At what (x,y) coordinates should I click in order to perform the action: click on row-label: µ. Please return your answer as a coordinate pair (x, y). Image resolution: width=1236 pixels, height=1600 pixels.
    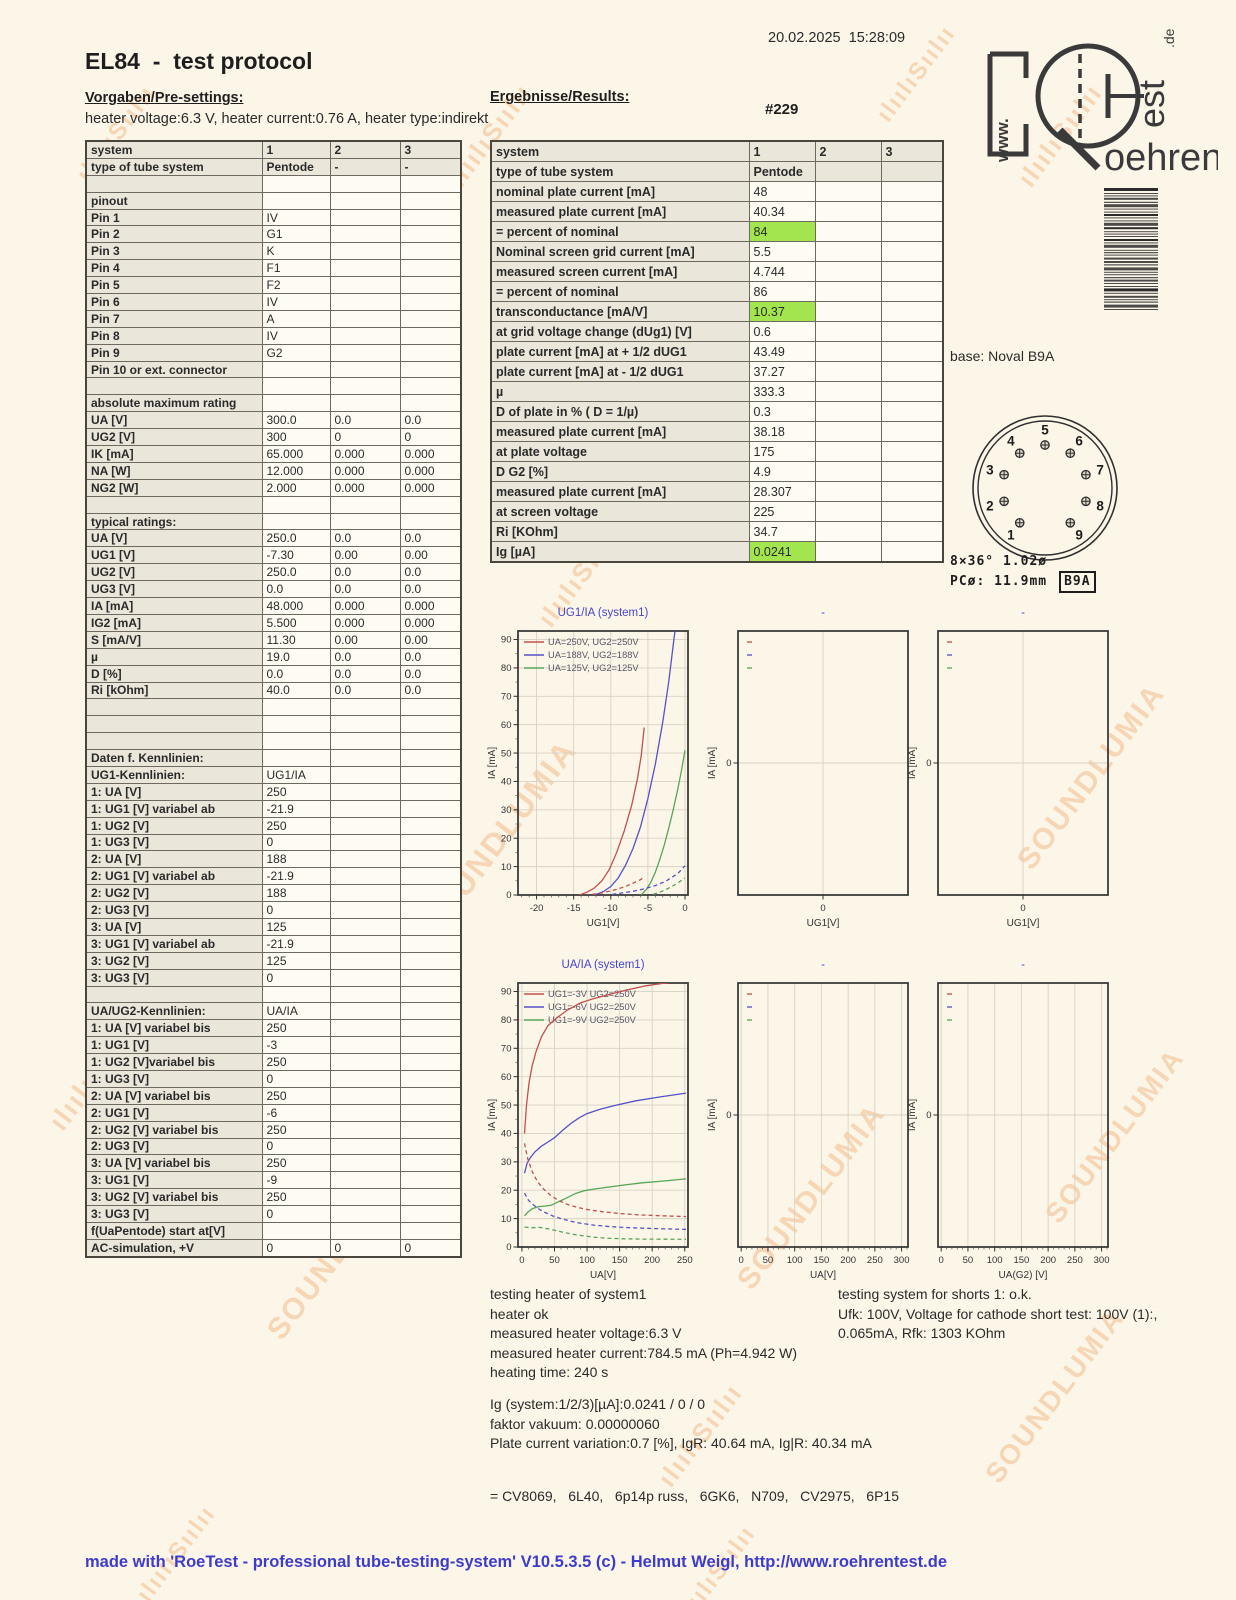
    Looking at the image, I should click on (620, 391).